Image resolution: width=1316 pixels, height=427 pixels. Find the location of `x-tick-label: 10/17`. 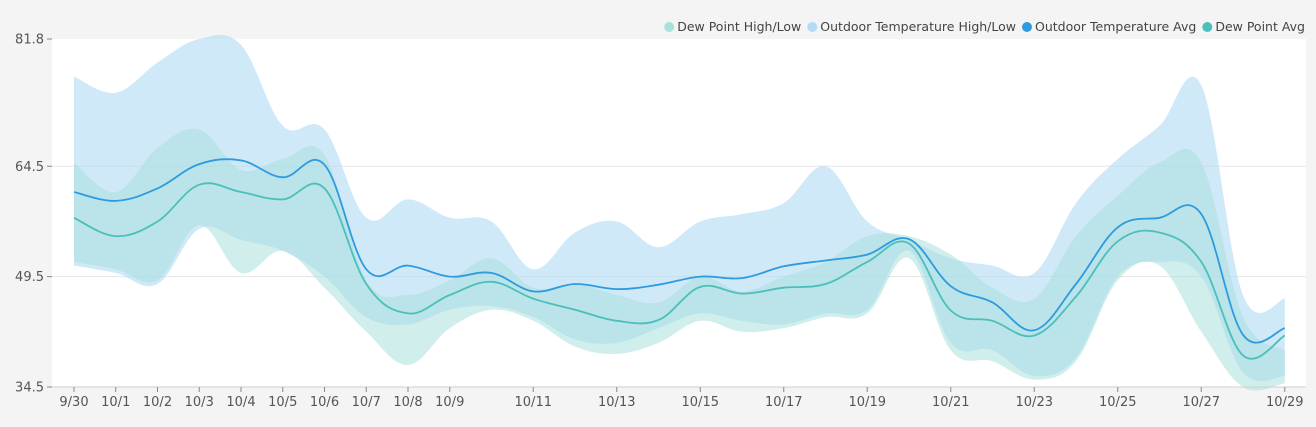

x-tick-label: 10/17 is located at coordinates (783, 402).